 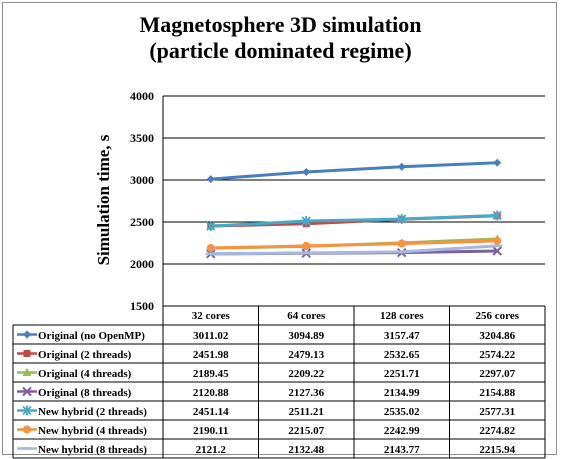 What do you see at coordinates (142, 222) in the screenshot?
I see `y-tick-label: 2500` at bounding box center [142, 222].